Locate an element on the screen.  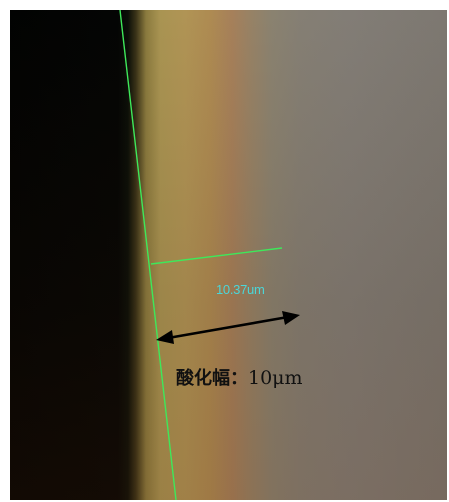
width-arrow-head-right is located at coordinates (291, 318).